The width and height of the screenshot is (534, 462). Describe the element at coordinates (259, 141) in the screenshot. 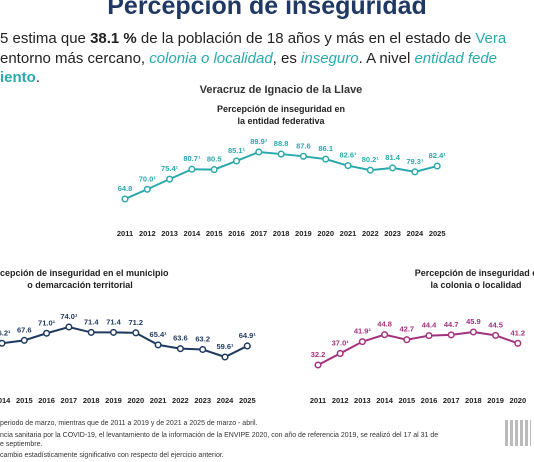

I see `value-label: 89.9¹` at that location.